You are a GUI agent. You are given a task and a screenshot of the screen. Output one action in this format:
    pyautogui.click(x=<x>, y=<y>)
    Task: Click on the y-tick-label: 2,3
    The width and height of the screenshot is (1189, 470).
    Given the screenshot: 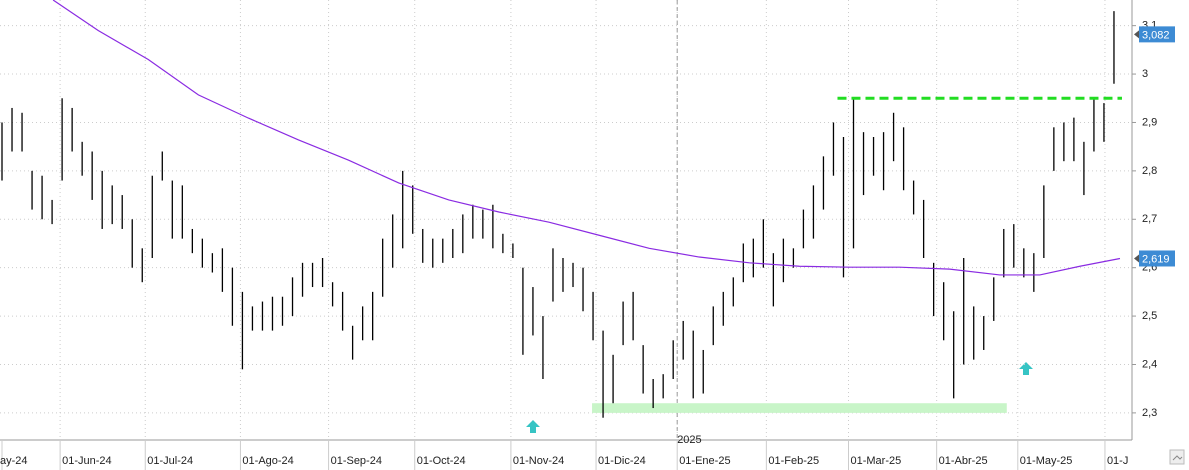 What is the action you would take?
    pyautogui.click(x=1149, y=413)
    